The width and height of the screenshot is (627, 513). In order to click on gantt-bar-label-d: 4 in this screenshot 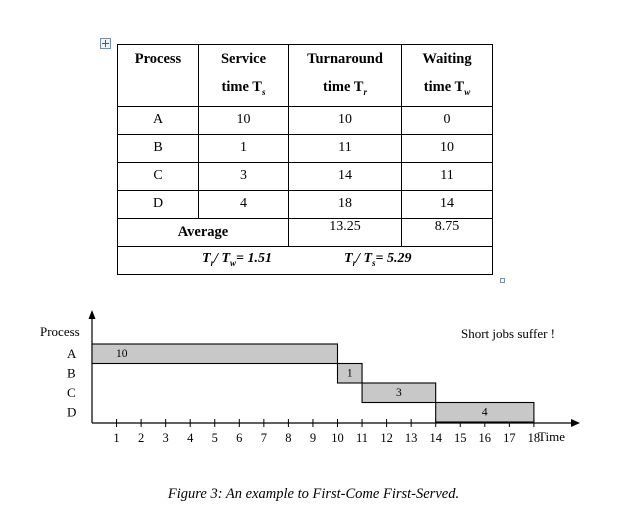, I will do `click(485, 413)`.